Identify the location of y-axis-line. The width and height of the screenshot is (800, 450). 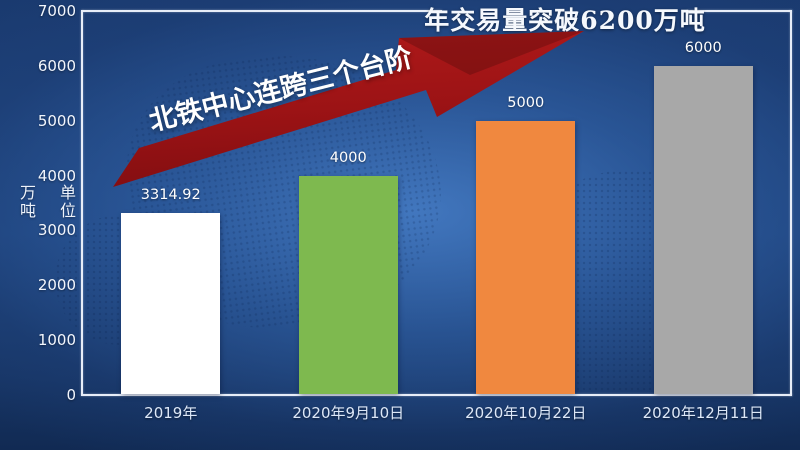
(82, 202).